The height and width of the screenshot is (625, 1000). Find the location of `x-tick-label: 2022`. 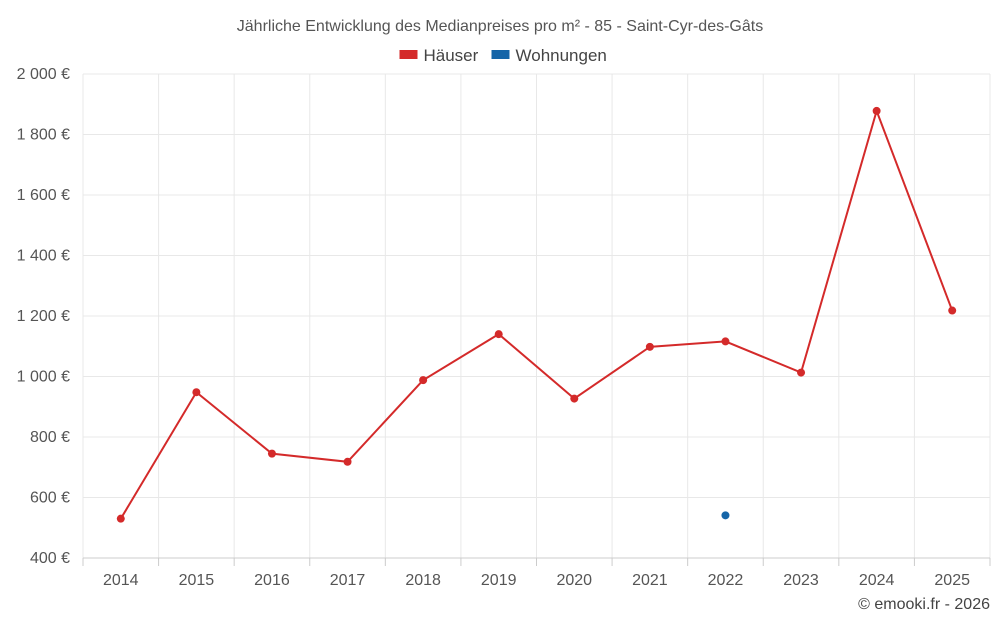

x-tick-label: 2022 is located at coordinates (726, 580).